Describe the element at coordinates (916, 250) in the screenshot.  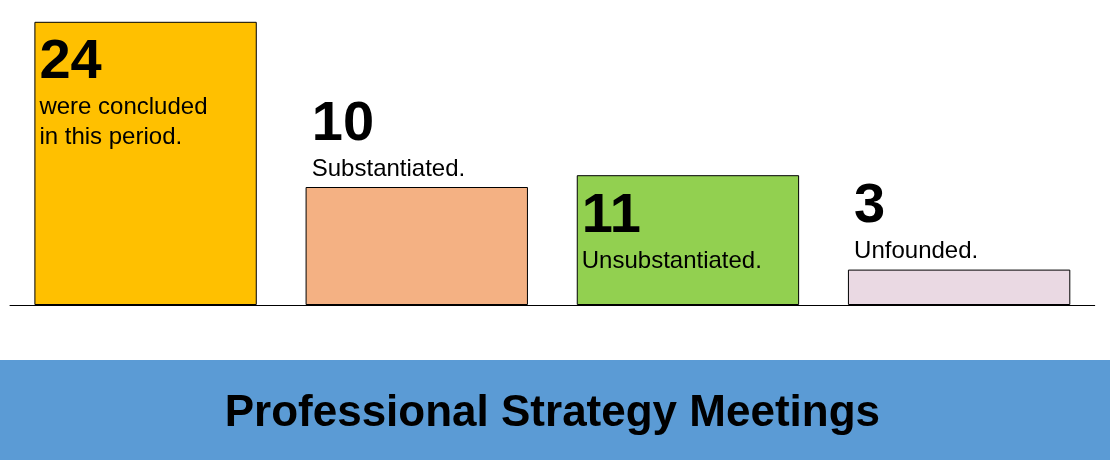
I see `x-tick-label: Unfounded.` at that location.